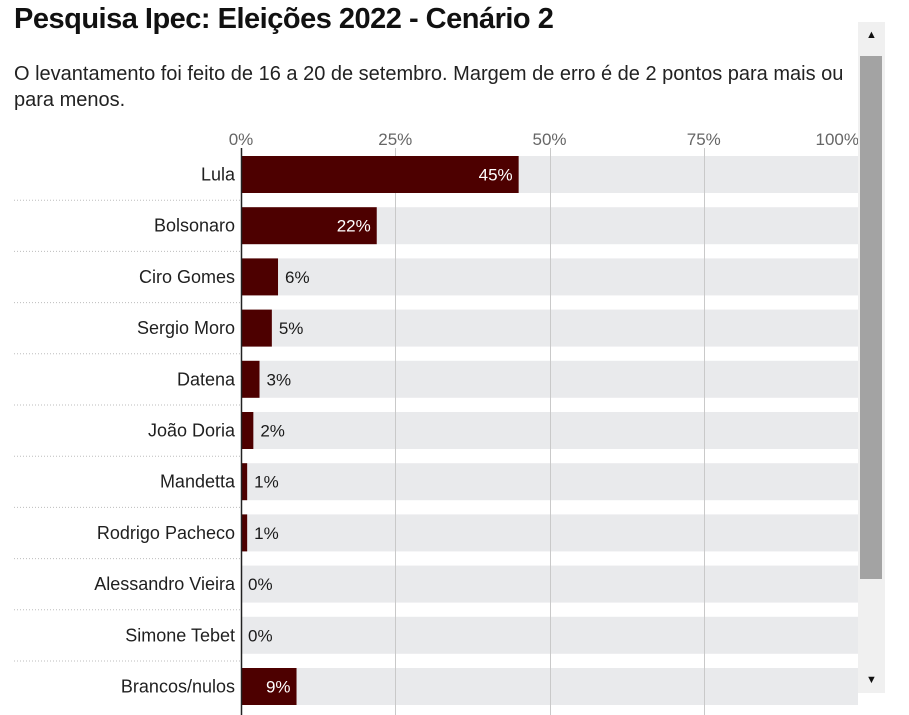  What do you see at coordinates (186, 328) in the screenshot?
I see `category-label: Sergio Moro` at bounding box center [186, 328].